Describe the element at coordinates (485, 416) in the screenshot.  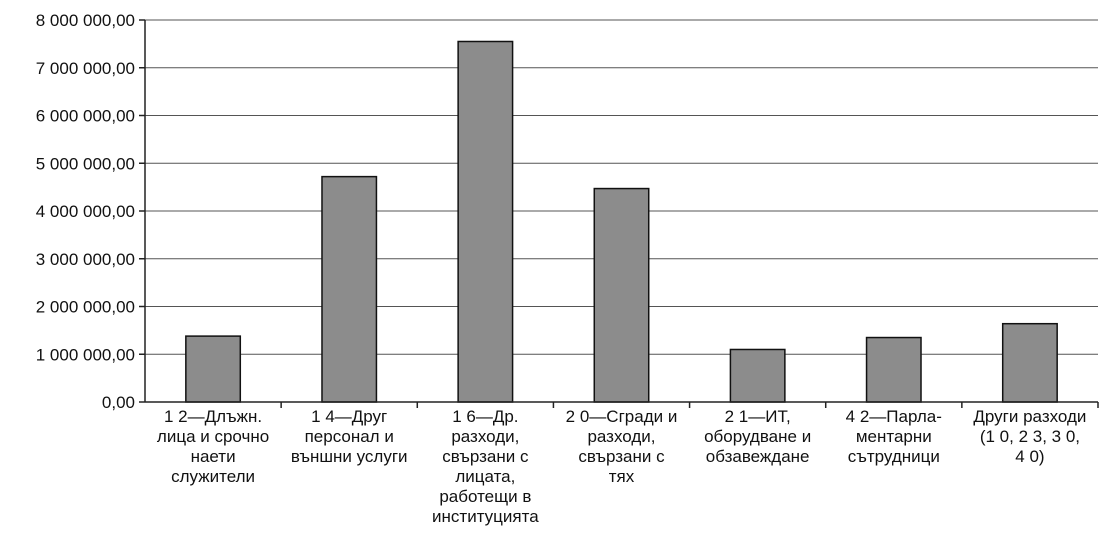
I see `category-label-line: 1 6—Др.` at that location.